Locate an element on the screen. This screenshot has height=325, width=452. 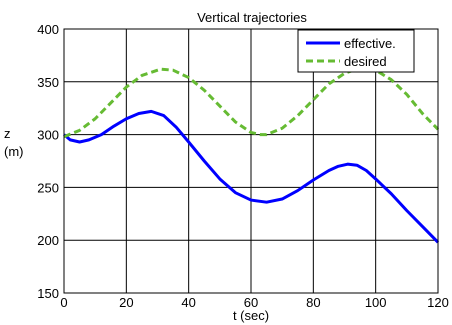
y-axis-label-line: z is located at coordinates (7, 133).